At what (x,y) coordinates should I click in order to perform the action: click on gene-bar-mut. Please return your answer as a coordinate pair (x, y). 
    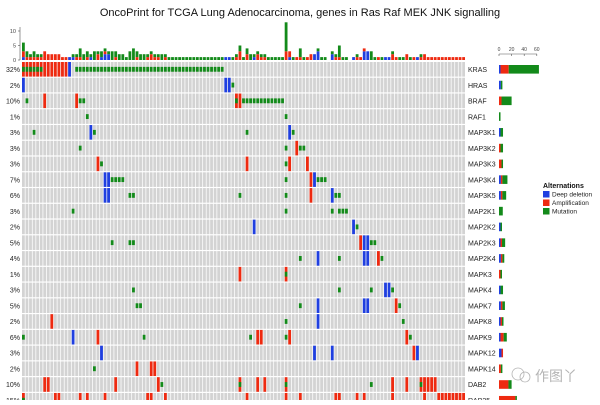
    Looking at the image, I should click on (502, 132).